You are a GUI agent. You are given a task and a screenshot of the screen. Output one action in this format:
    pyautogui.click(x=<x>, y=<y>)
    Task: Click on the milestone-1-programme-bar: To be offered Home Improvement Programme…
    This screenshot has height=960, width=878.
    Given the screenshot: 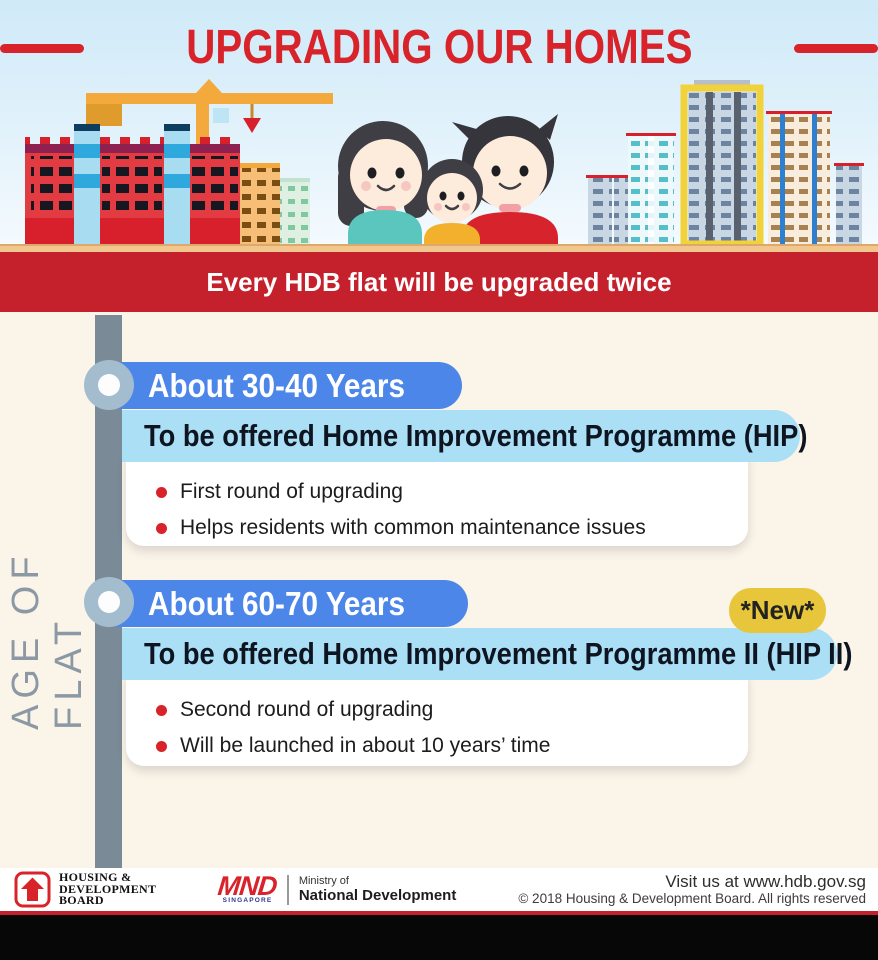 What is the action you would take?
    pyautogui.click(x=464, y=436)
    